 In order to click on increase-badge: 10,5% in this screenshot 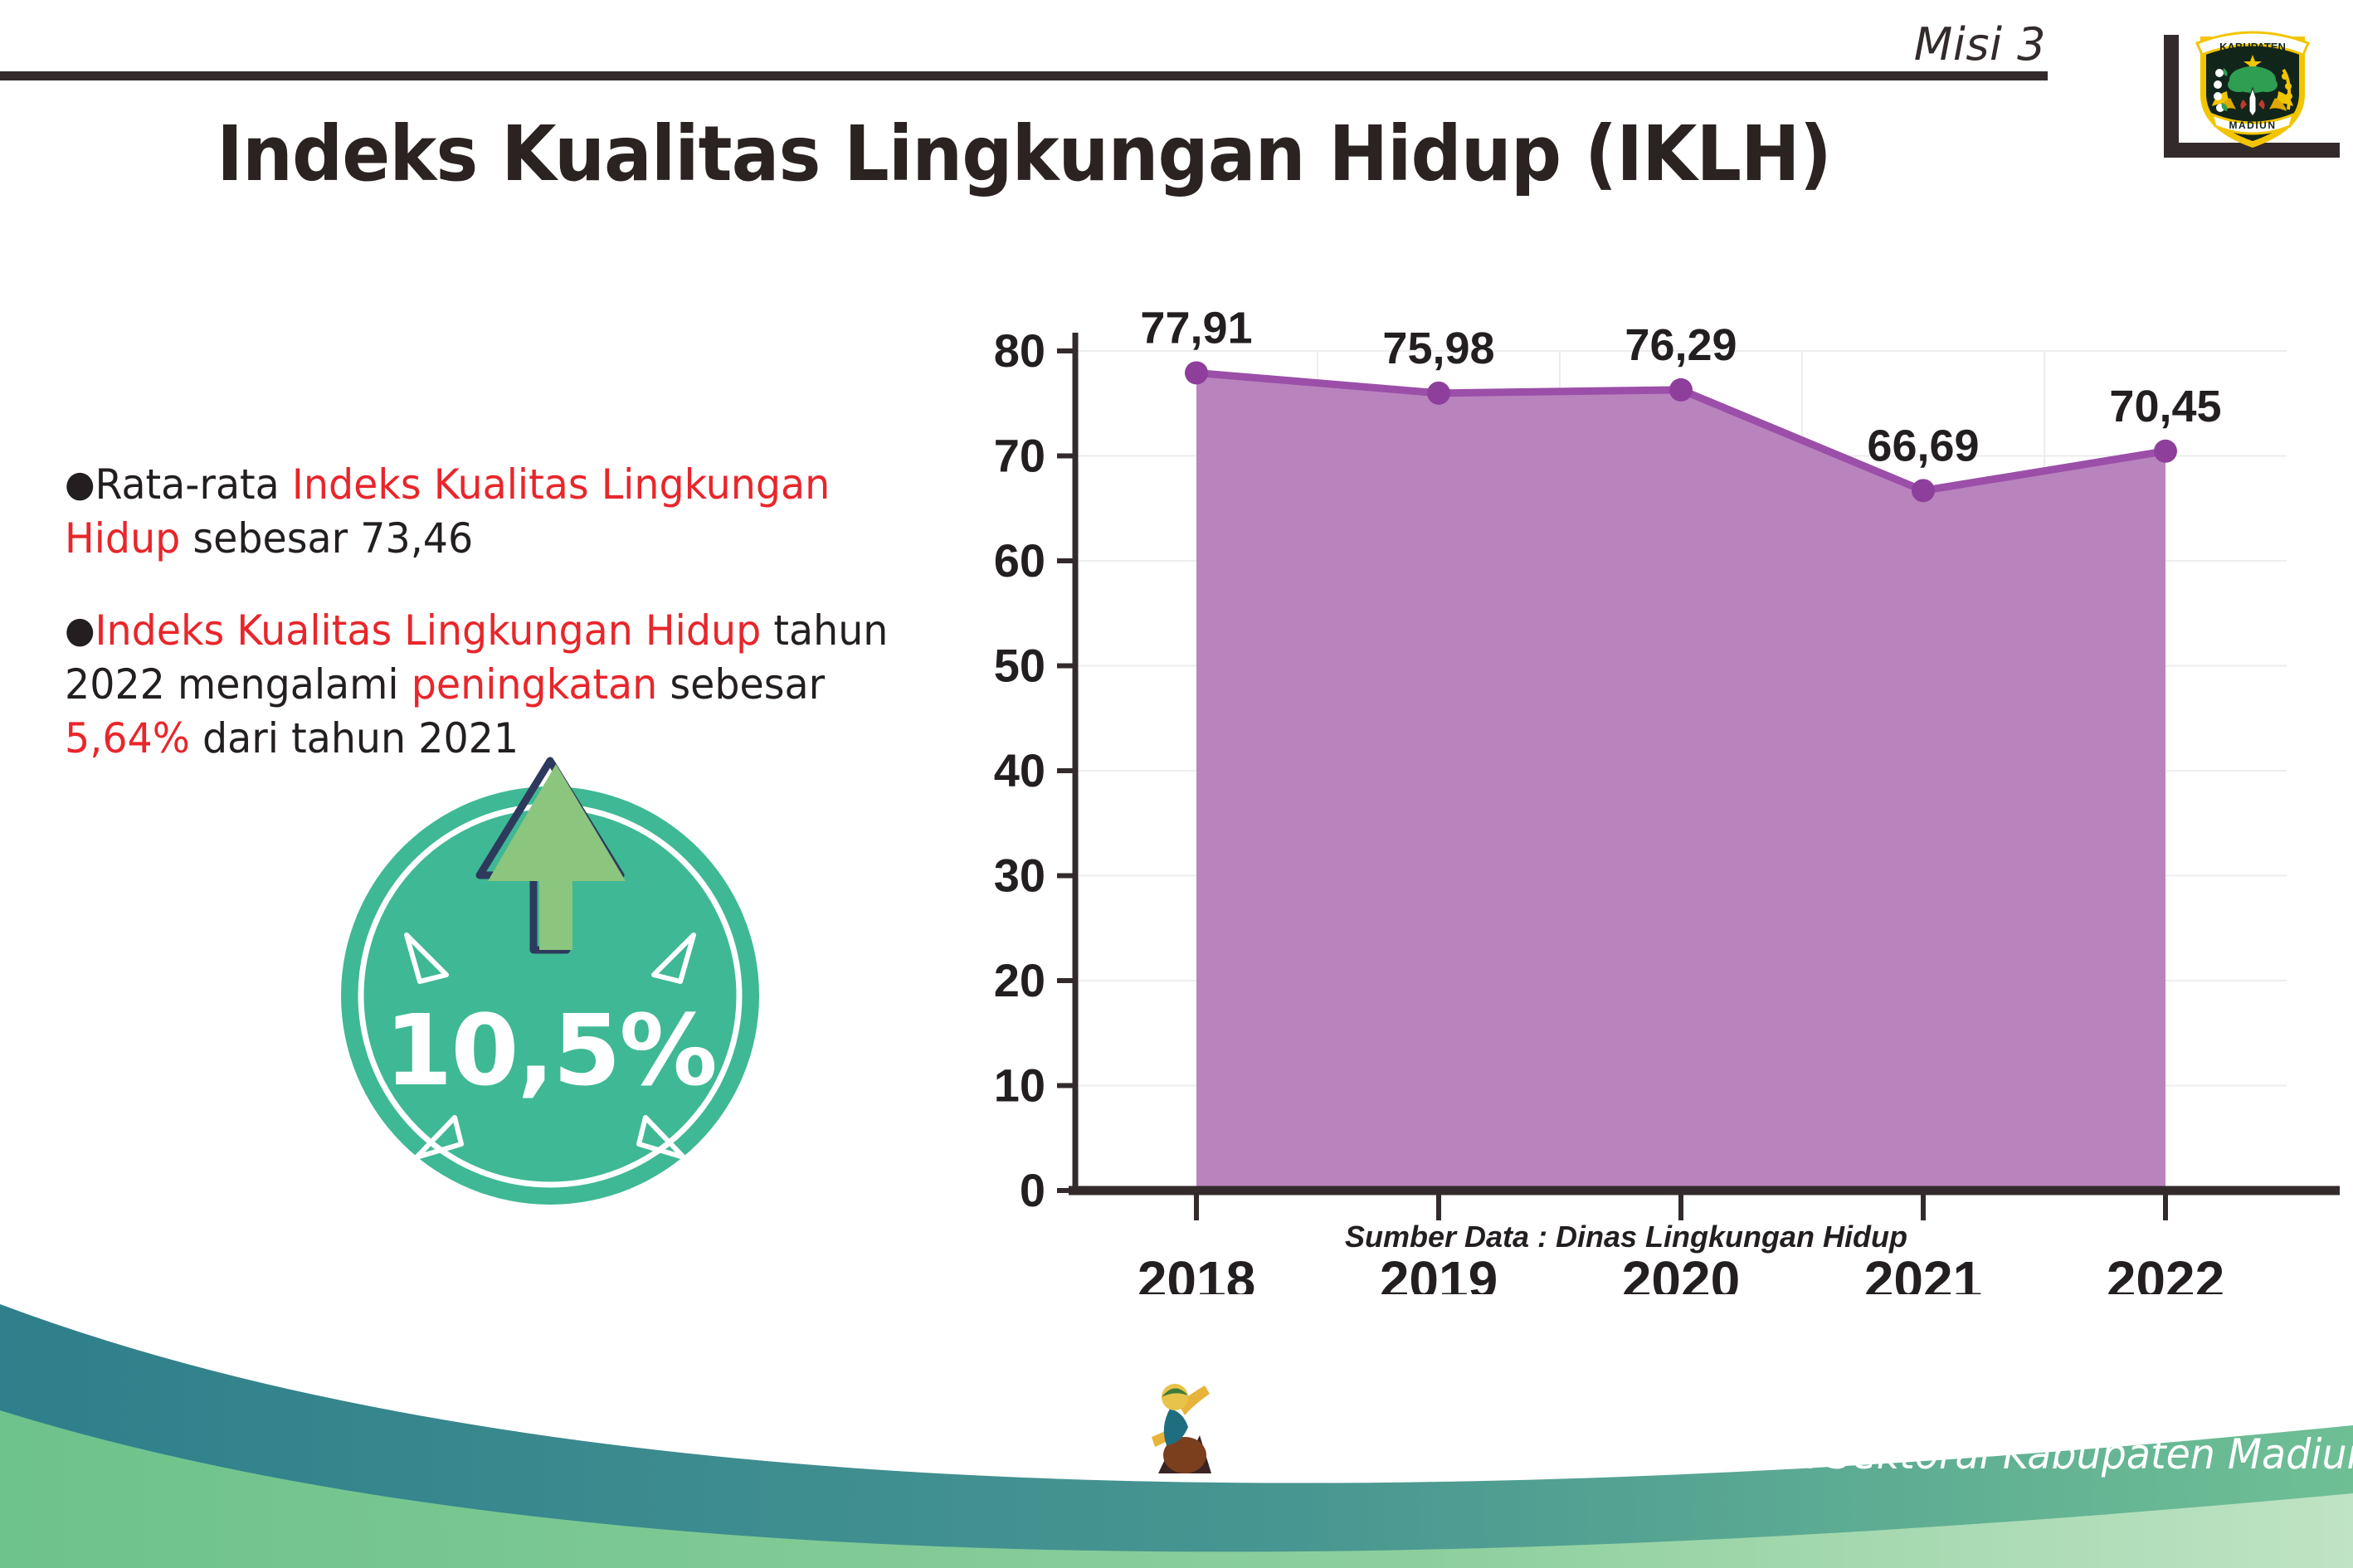, I will do `click(550, 983)`.